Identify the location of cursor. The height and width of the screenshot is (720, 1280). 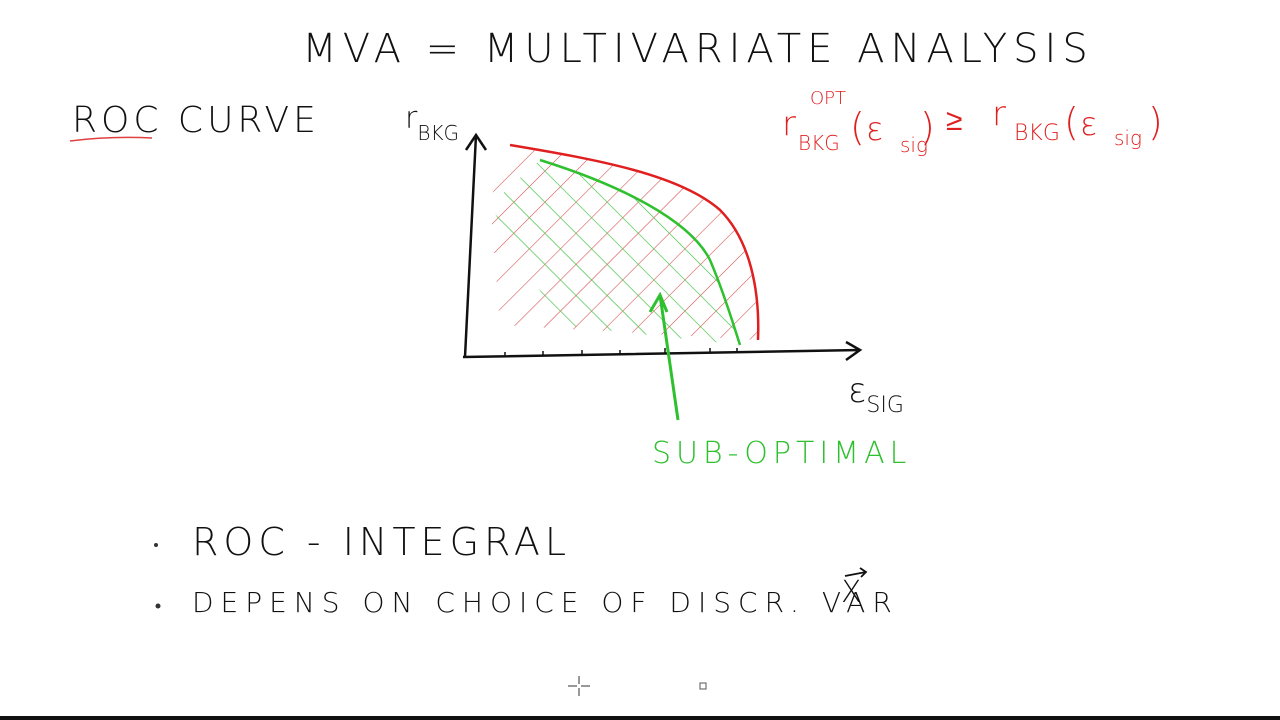
(579, 686).